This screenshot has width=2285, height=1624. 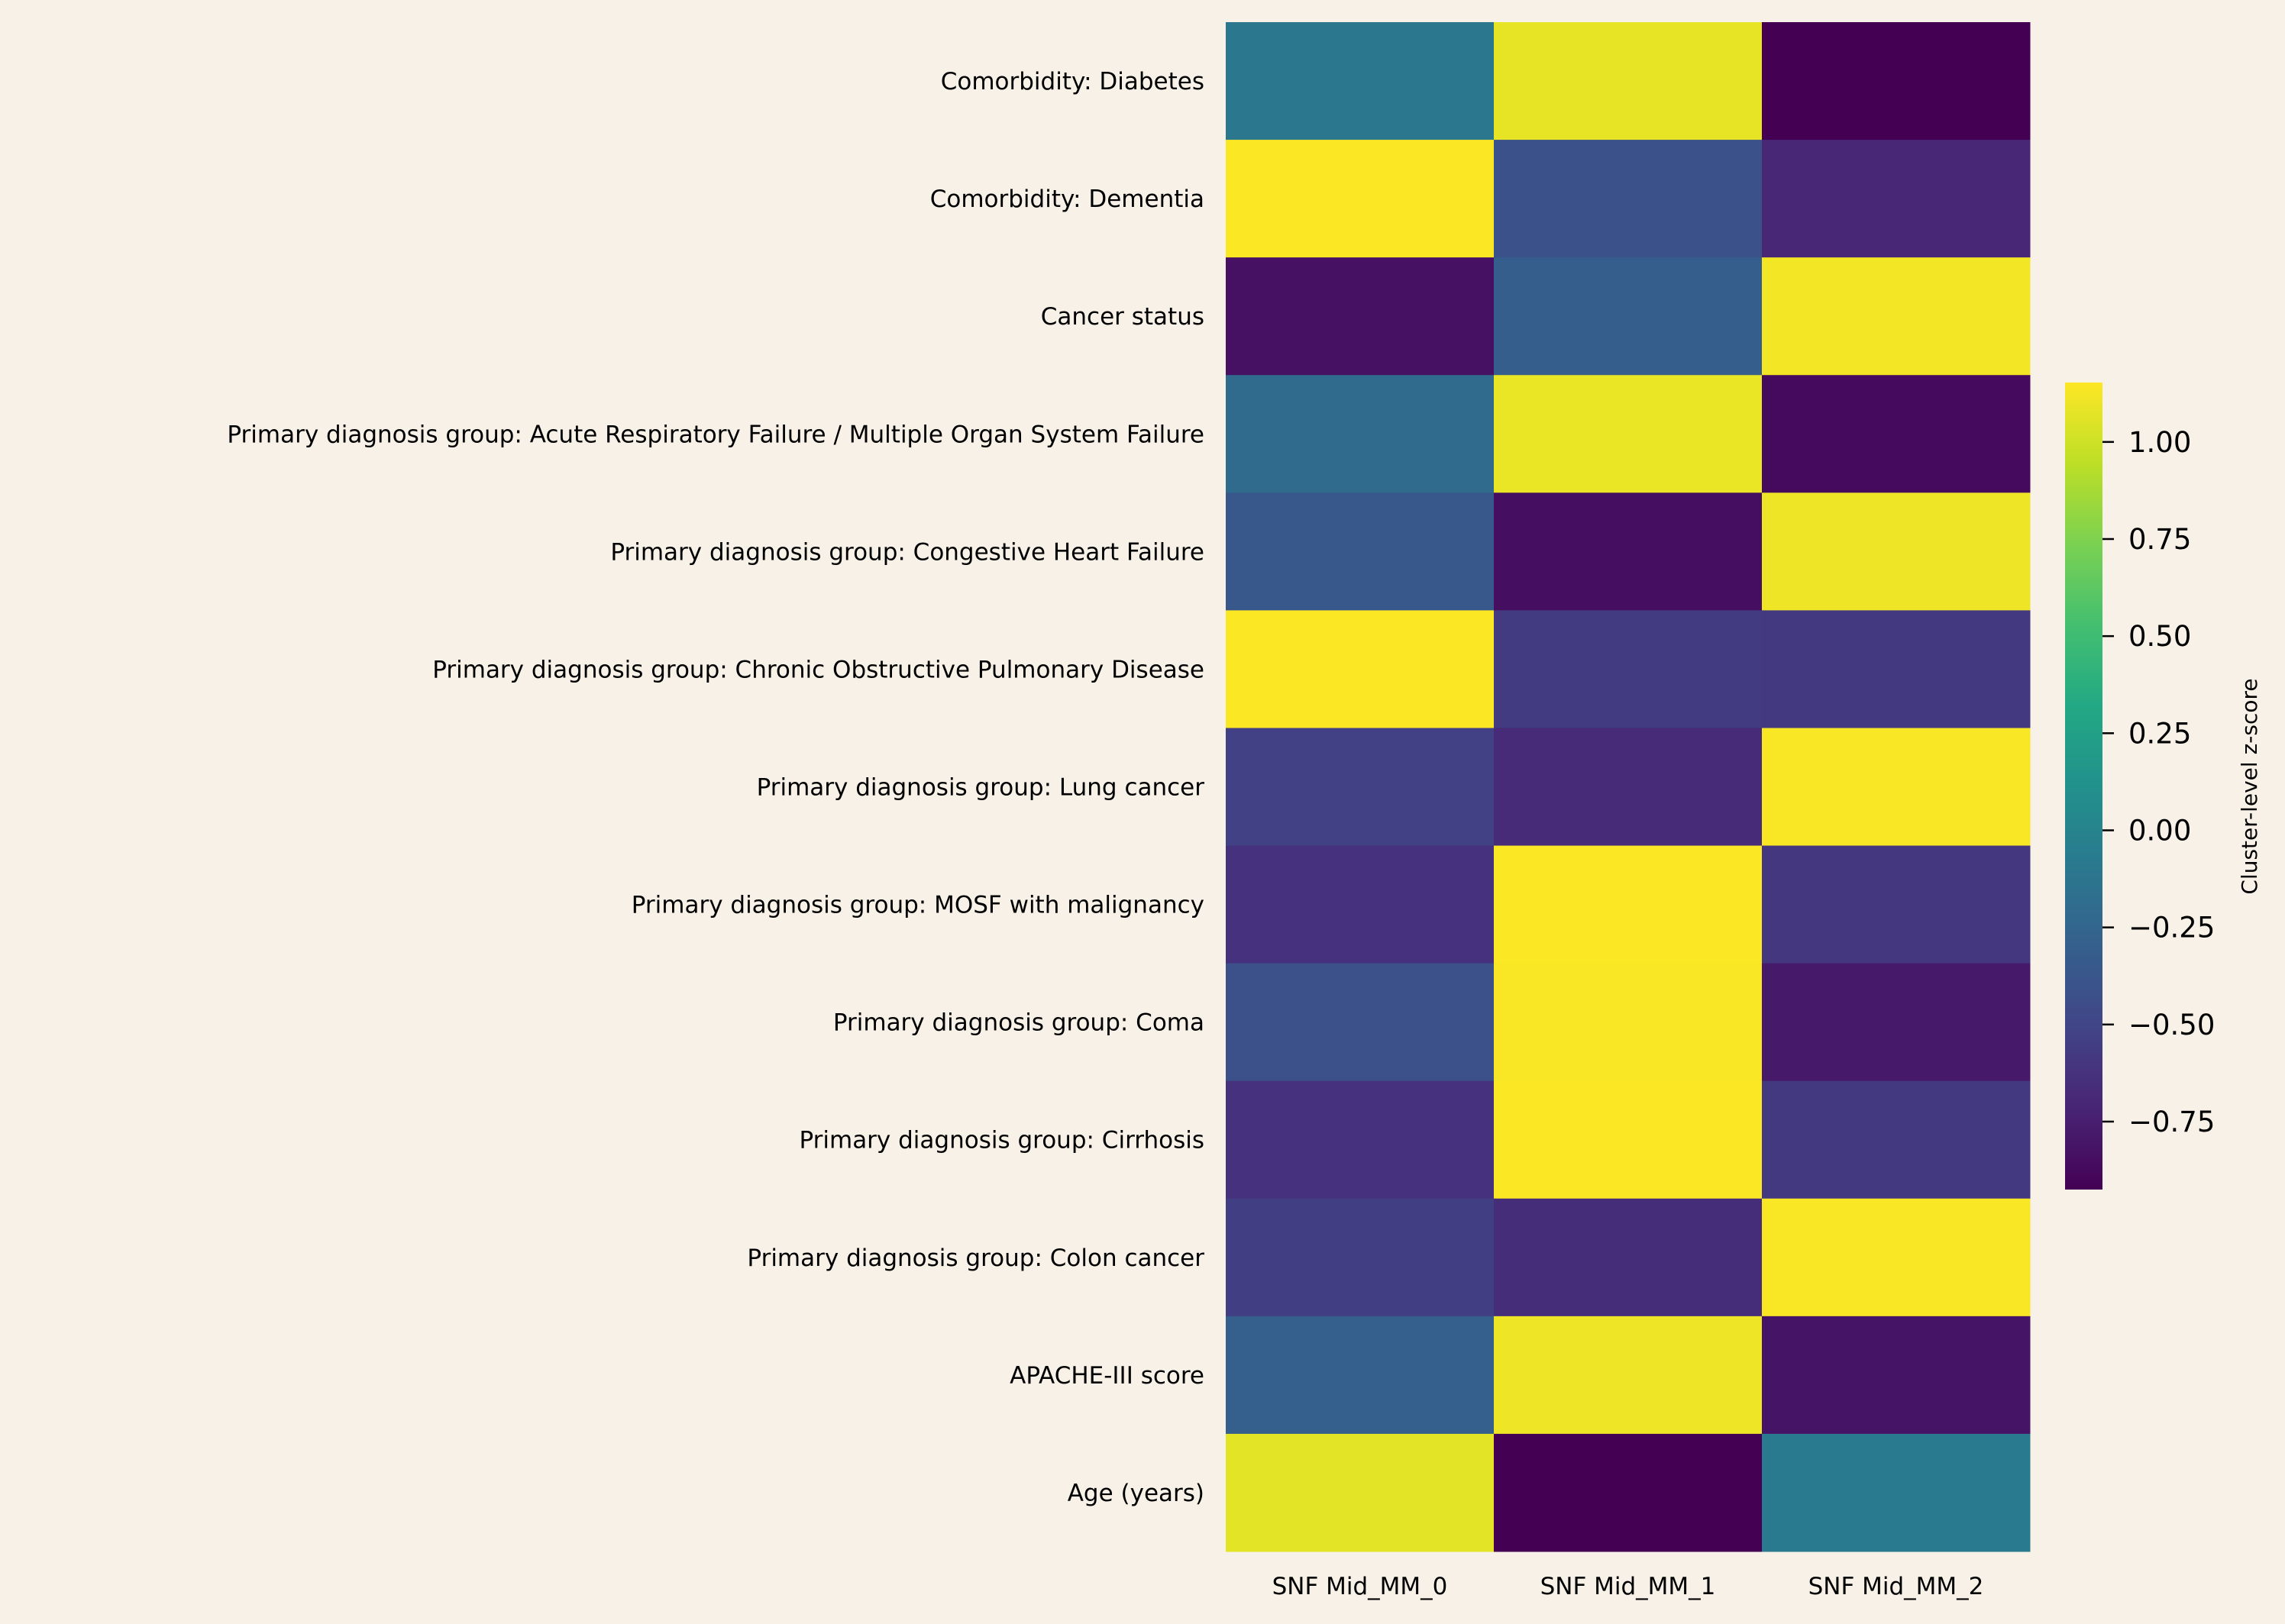 I want to click on colorbar-tick-label: −0.25, so click(x=2171, y=928).